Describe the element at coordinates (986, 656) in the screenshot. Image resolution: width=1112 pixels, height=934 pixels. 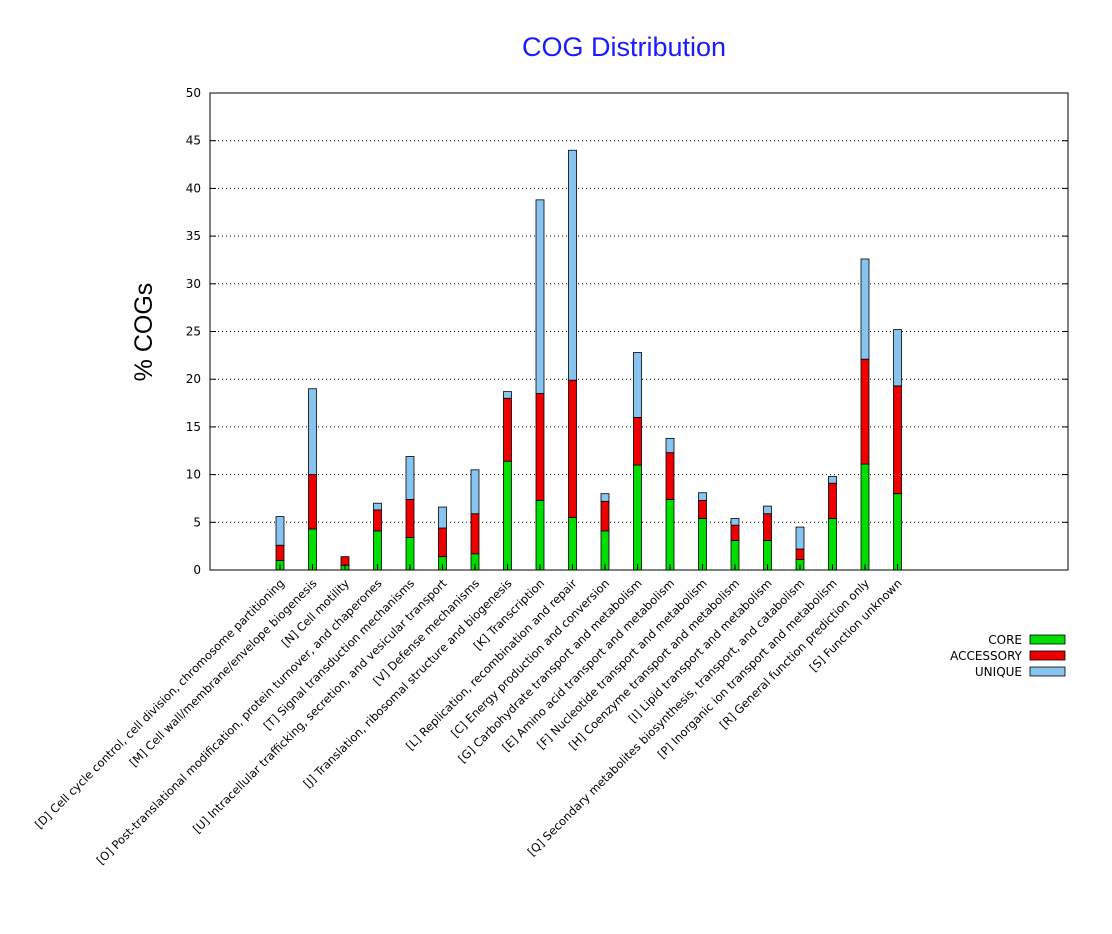
I see `legend-label: ACCESSORY` at that location.